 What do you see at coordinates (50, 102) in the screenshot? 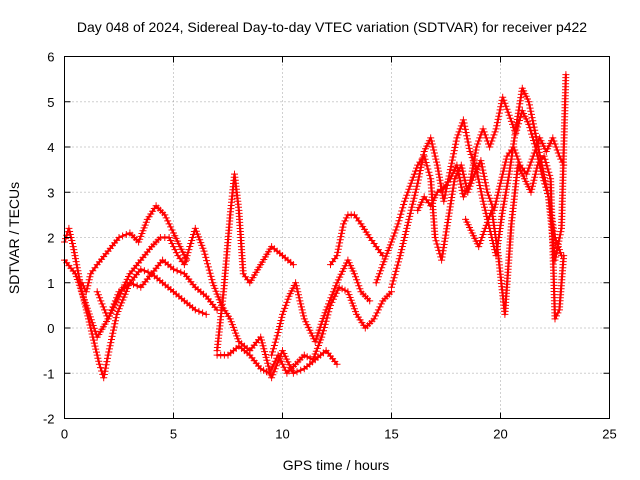
I see `y-tick-label: 5` at bounding box center [50, 102].